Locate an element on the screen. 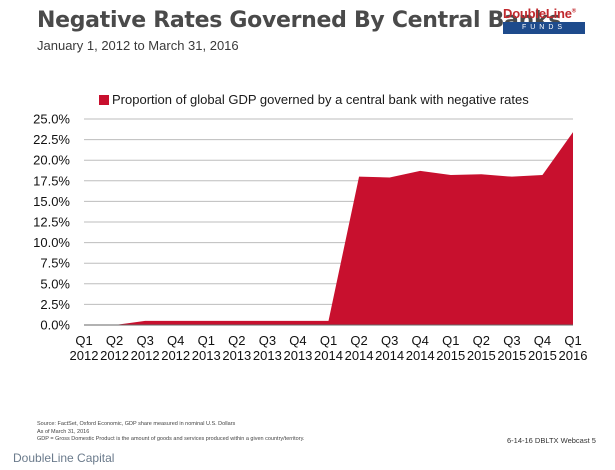 The width and height of the screenshot is (615, 470). footnote-asof: As of March 31, 2016 is located at coordinates (63, 431).